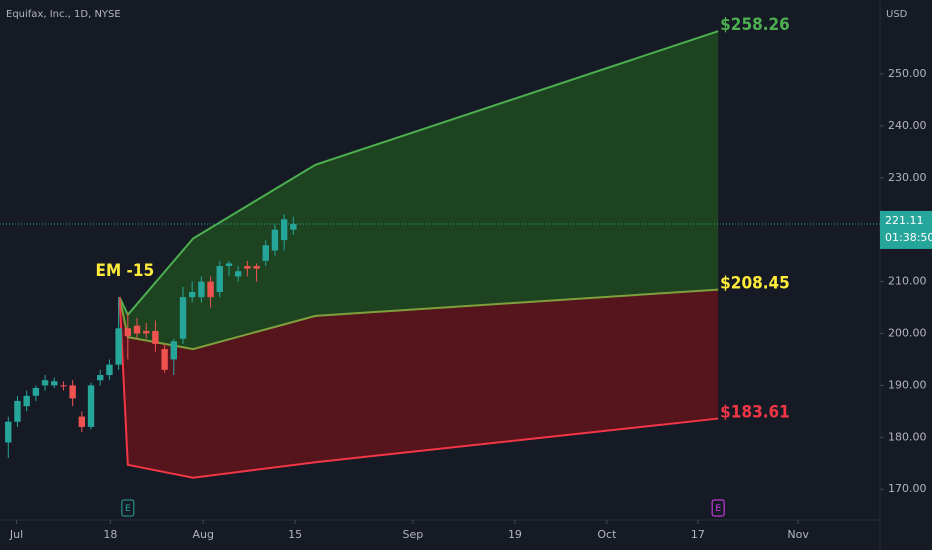 The image size is (932, 550). I want to click on x-tick-label: Oct, so click(607, 534).